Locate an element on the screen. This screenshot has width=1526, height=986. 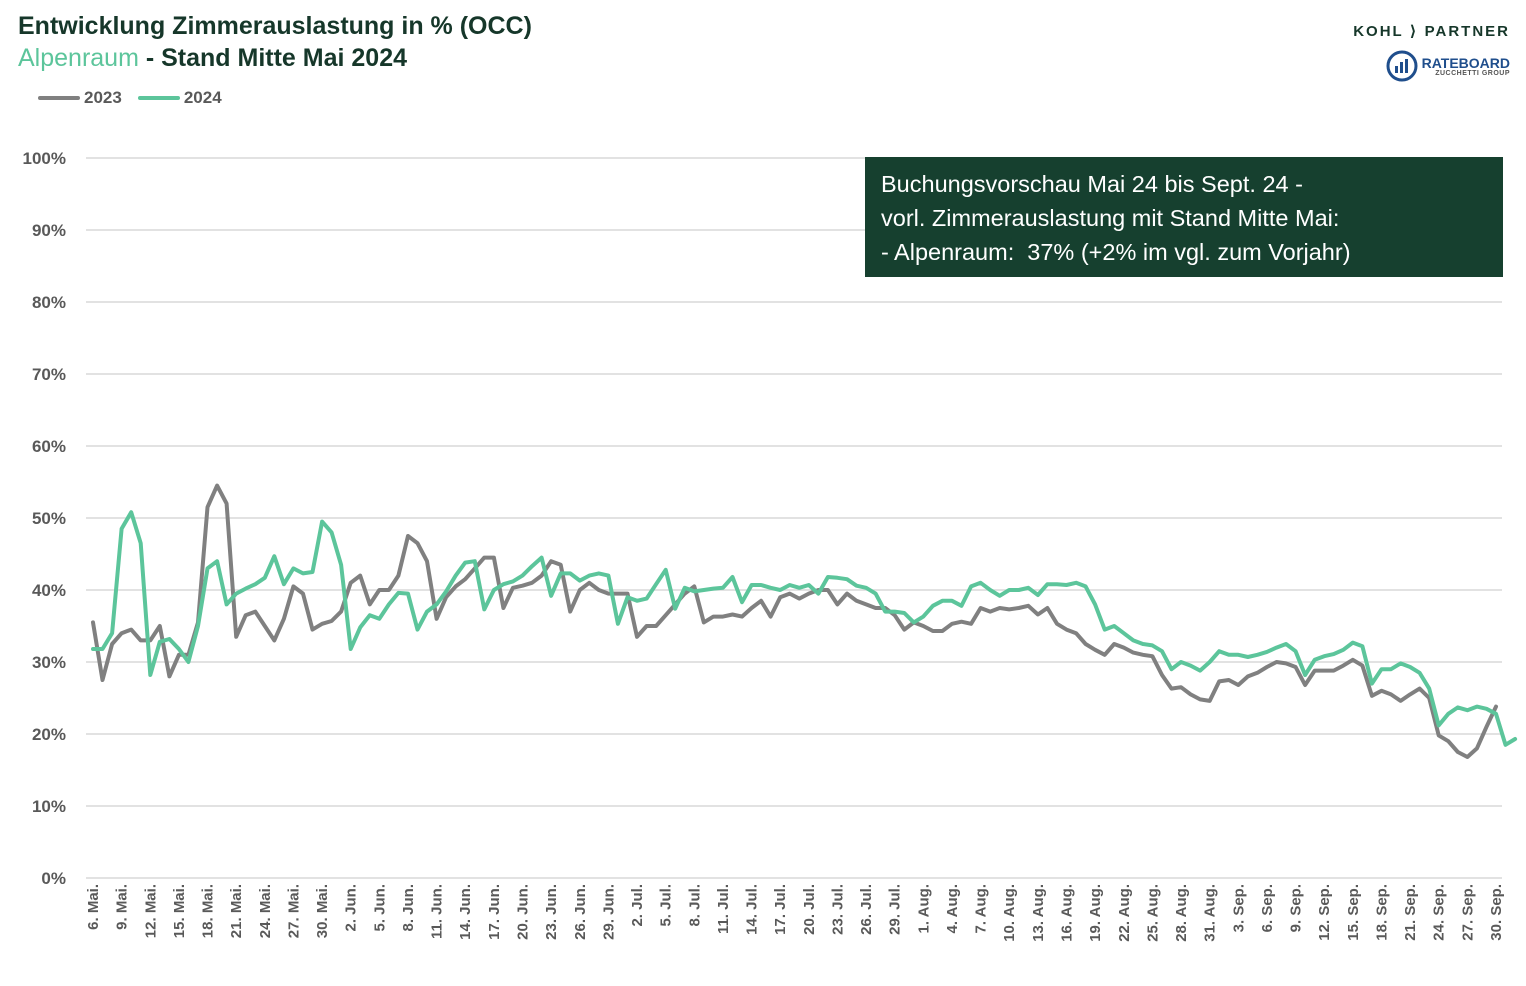
legend-swatch-2024 is located at coordinates (158, 98).